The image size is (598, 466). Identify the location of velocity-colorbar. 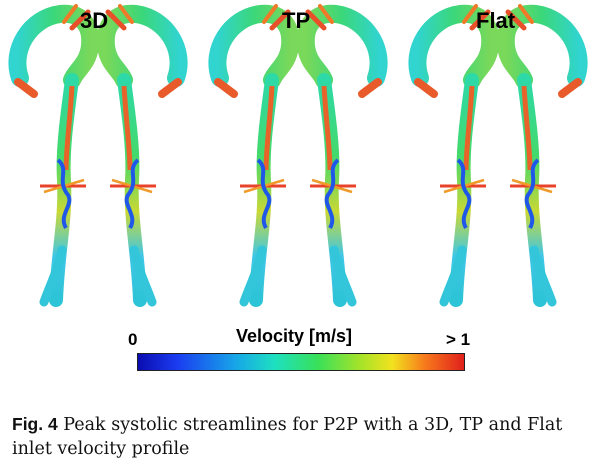
(301, 362).